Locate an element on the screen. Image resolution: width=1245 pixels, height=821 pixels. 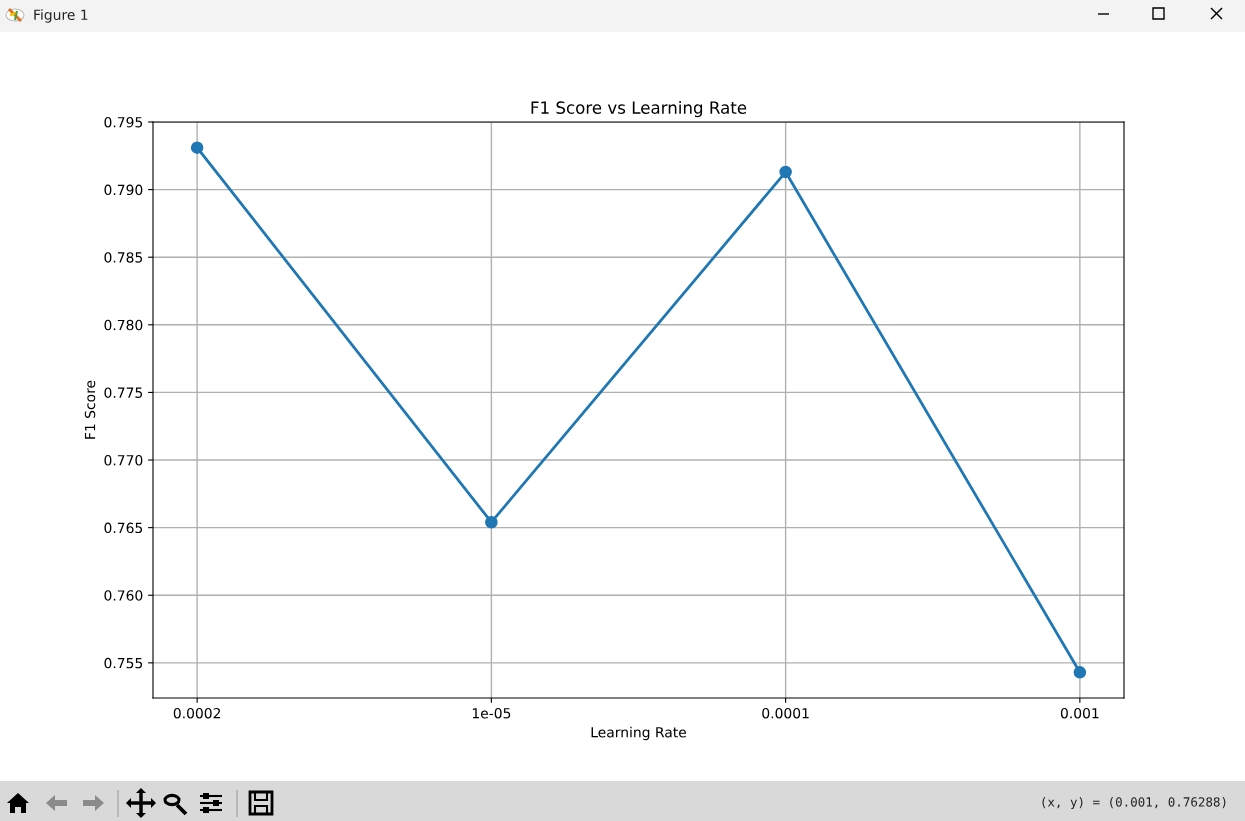
x-tick-label: 1e-05 is located at coordinates (491, 713).